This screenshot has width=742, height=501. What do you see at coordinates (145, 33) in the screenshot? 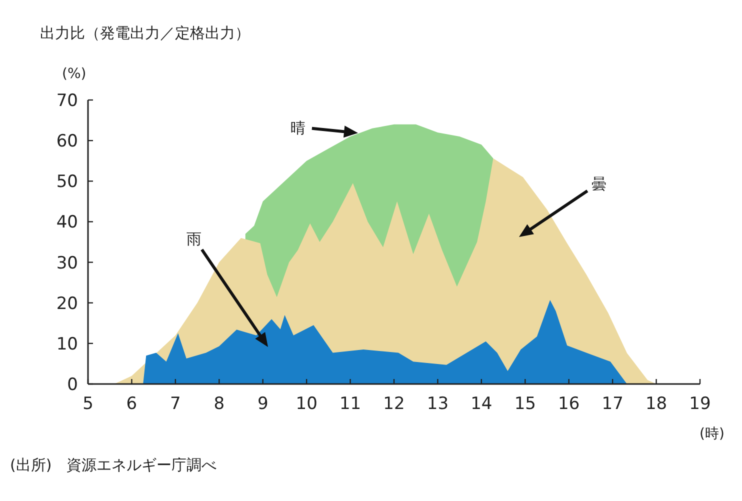
I see `chart-title: 出力比（発電出力／定格出力）` at bounding box center [145, 33].